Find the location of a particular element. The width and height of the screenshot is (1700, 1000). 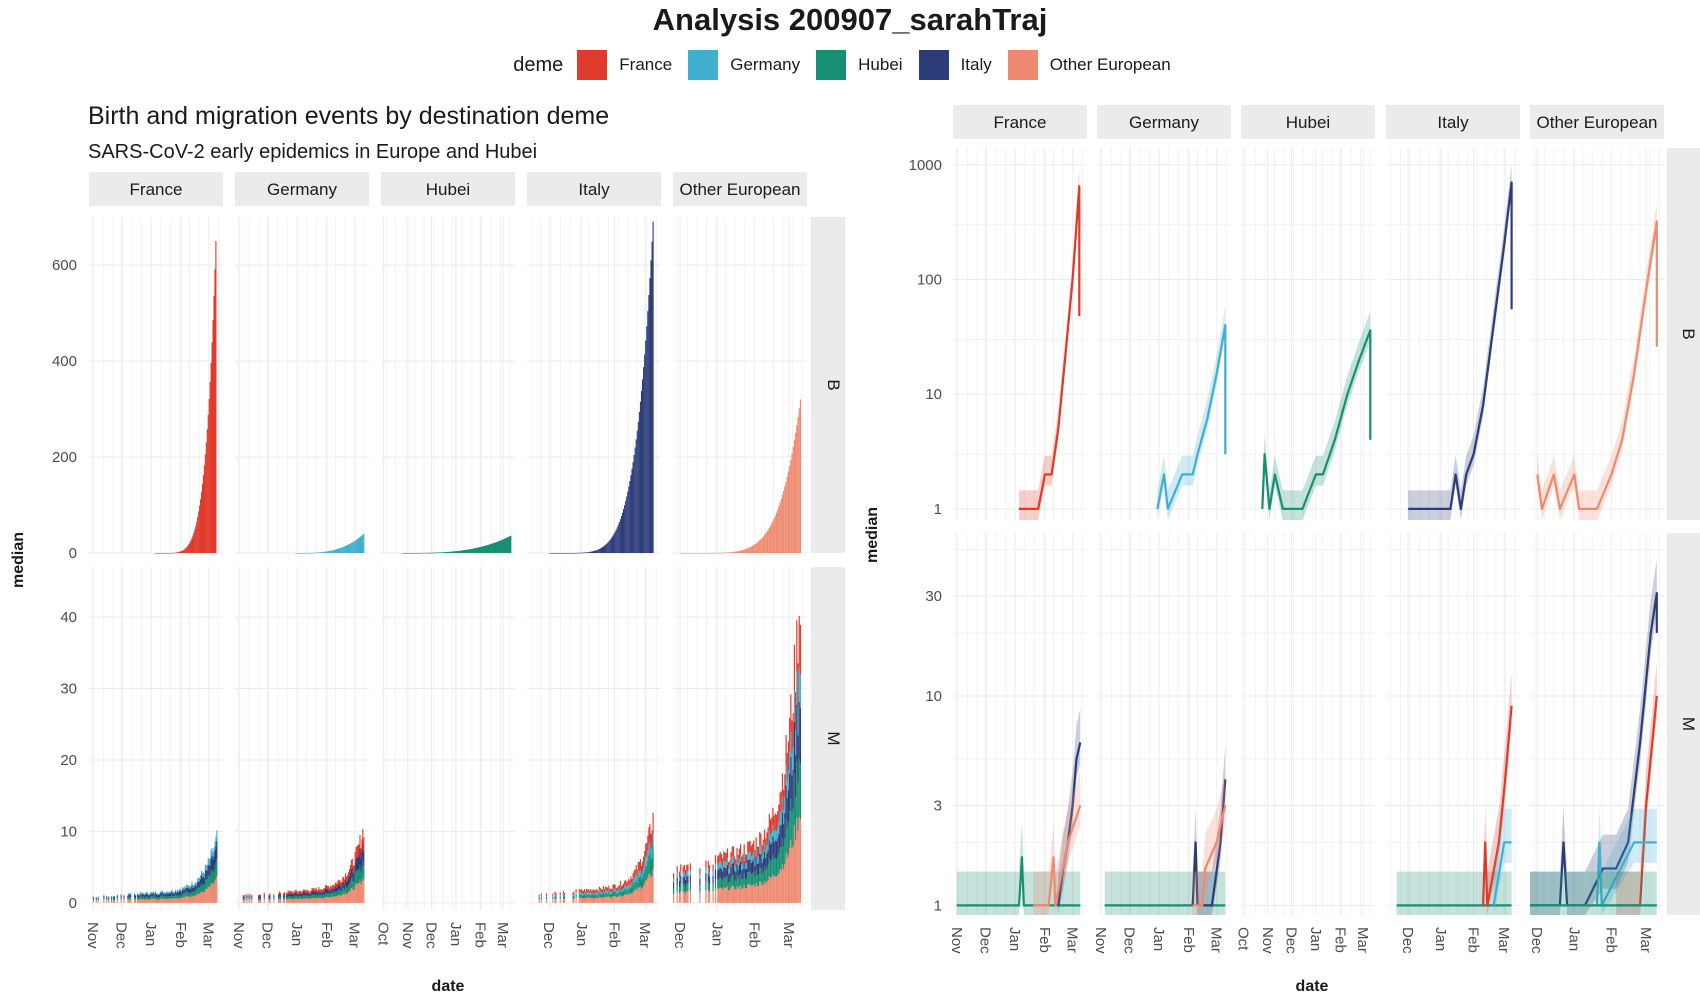

right-xtick-1-dec: Dec is located at coordinates (1129, 940).